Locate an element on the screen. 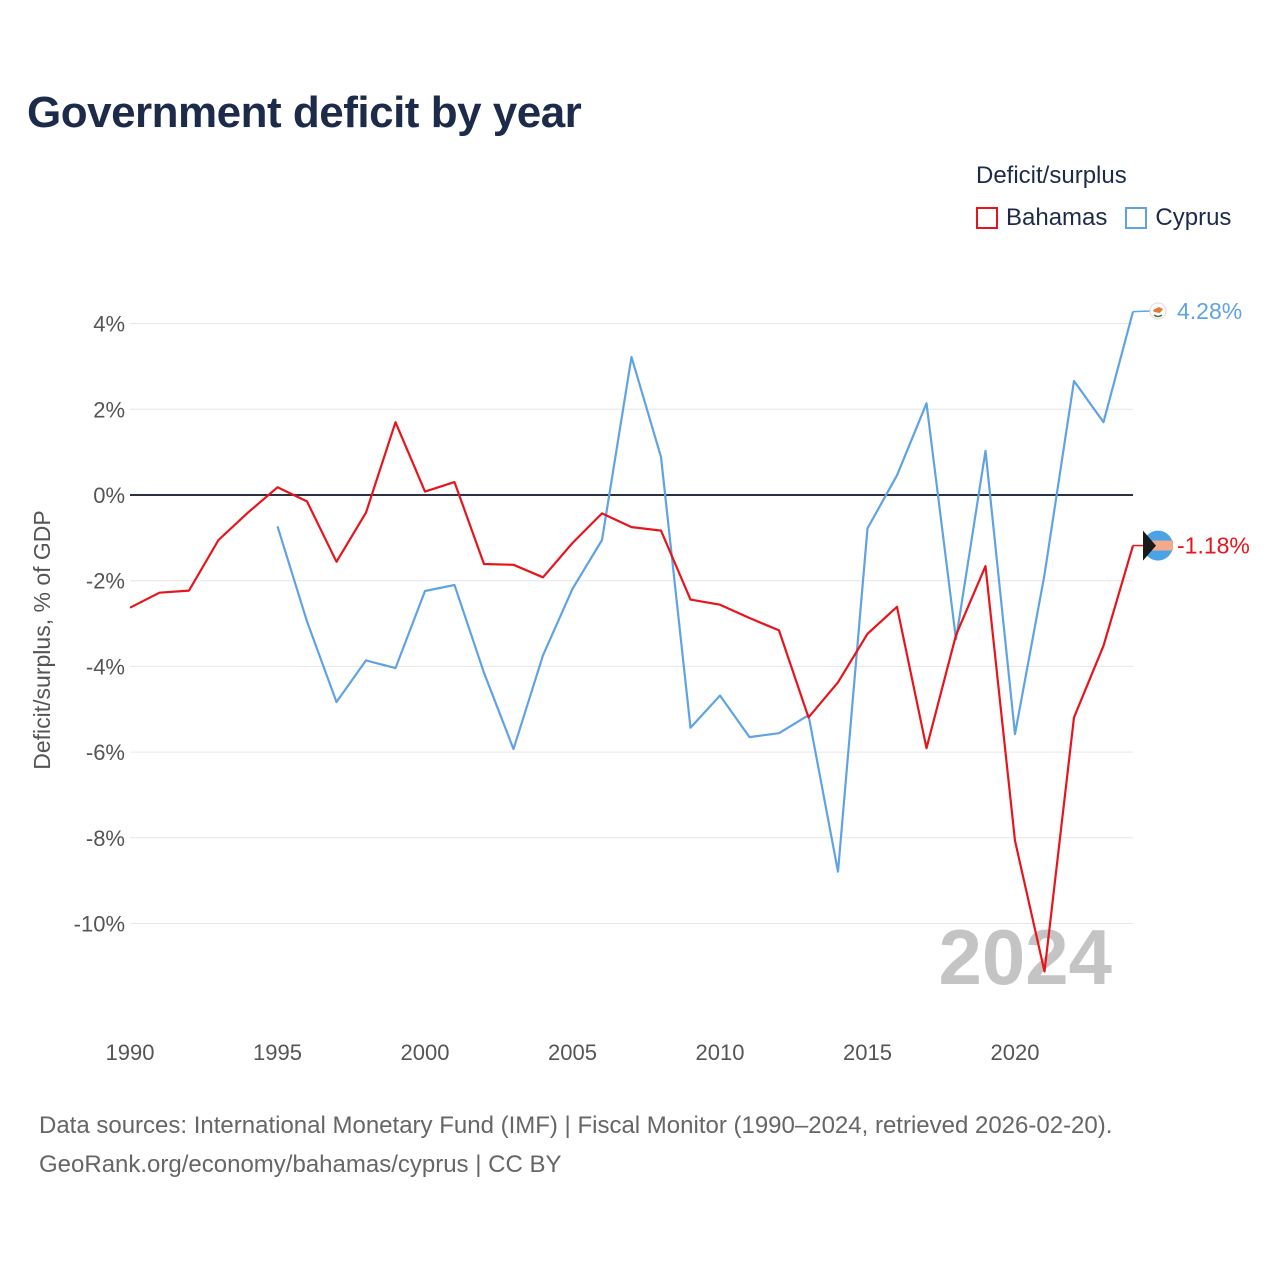  x-axis-ticks: 1990 1995 2000 2005 2010 2015 2020 is located at coordinates (573, 1052).